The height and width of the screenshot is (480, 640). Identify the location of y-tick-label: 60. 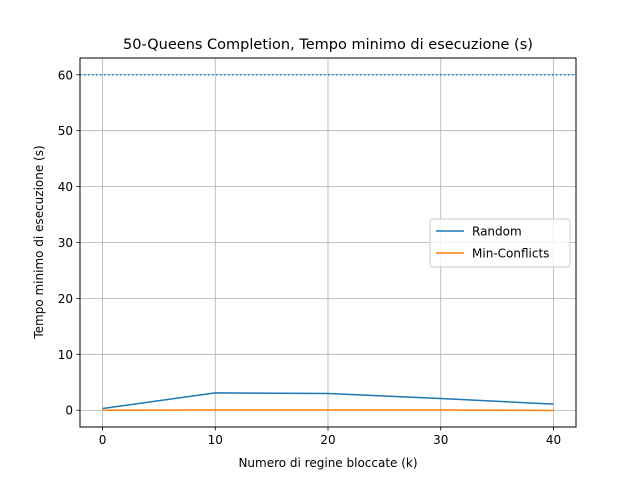
(65, 75).